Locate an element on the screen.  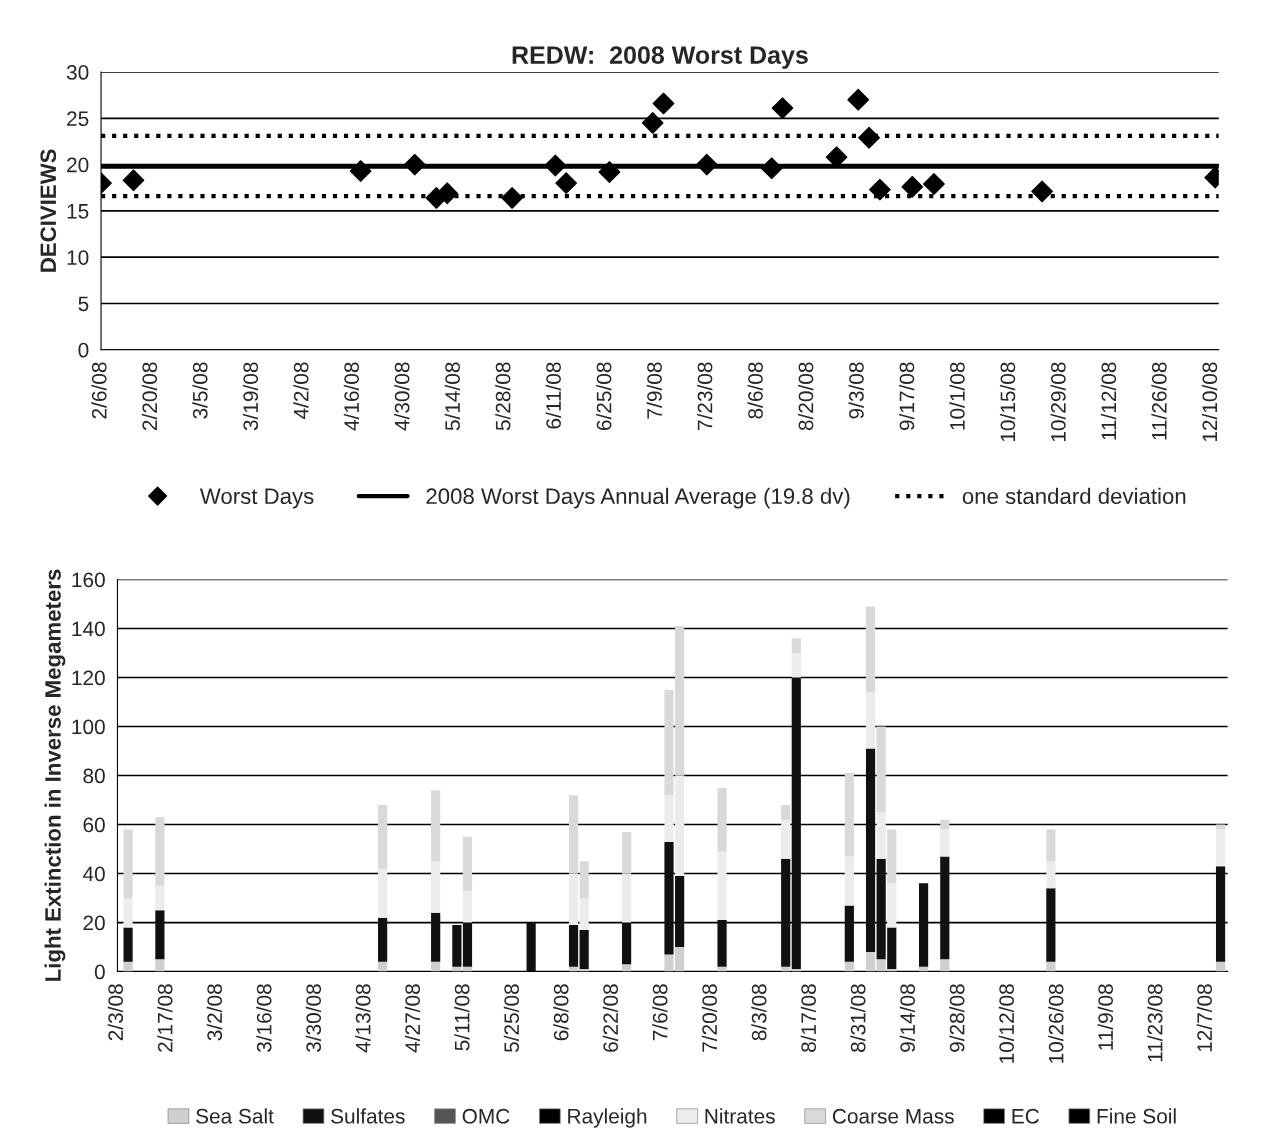
x-tick-label: 2/3/08 is located at coordinates (115, 1012).